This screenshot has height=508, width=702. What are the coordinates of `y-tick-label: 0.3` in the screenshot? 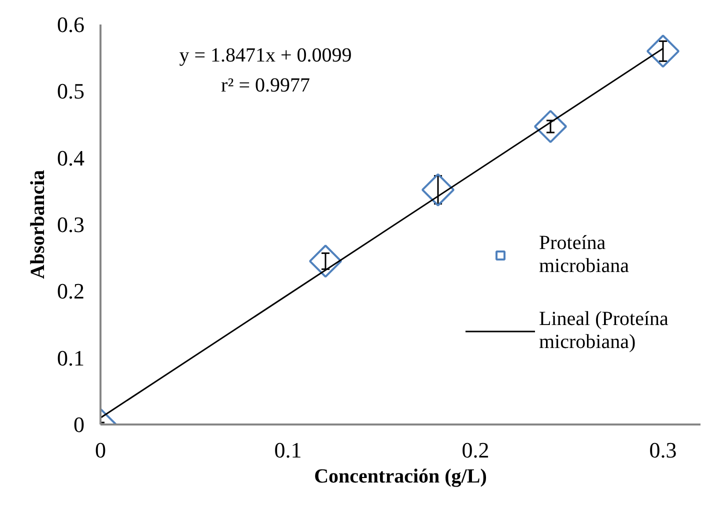 It's located at (70, 224).